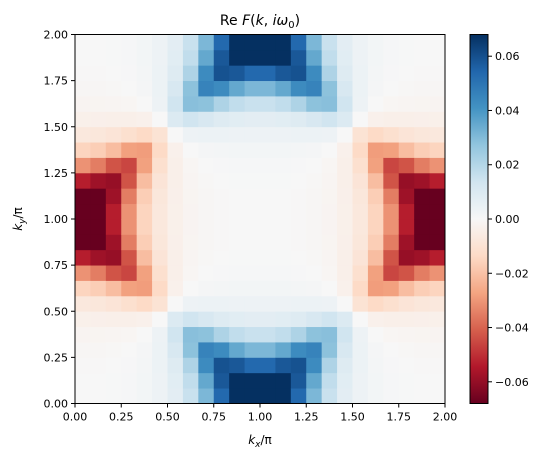 The image size is (550, 464). Describe the element at coordinates (59, 220) in the screenshot. I see `y-axis-ticks: 0.00 0.25 0.50 0.75 1.00 1.25 1.50 1.75 2.00` at that location.